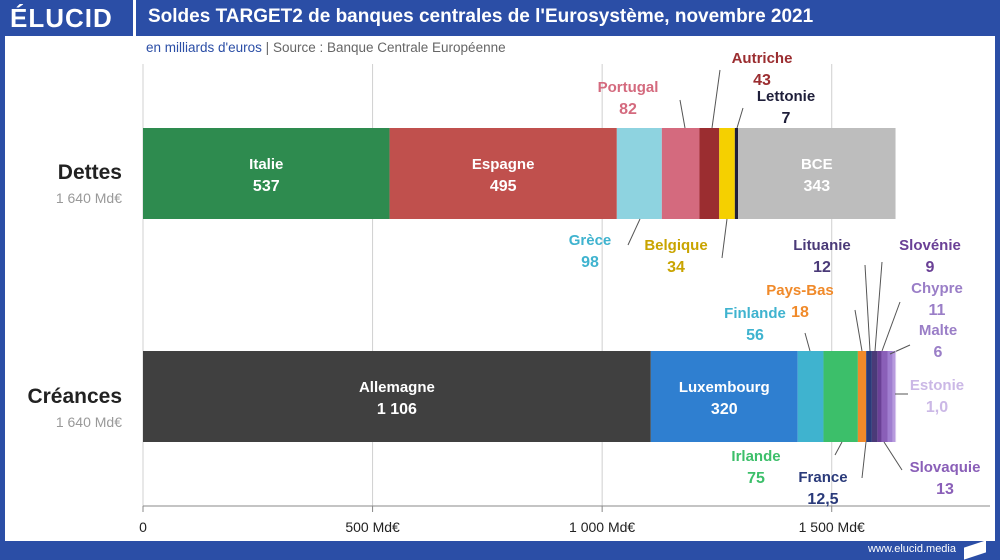  What do you see at coordinates (639, 173) in the screenshot?
I see `bar-dettes-grece` at bounding box center [639, 173].